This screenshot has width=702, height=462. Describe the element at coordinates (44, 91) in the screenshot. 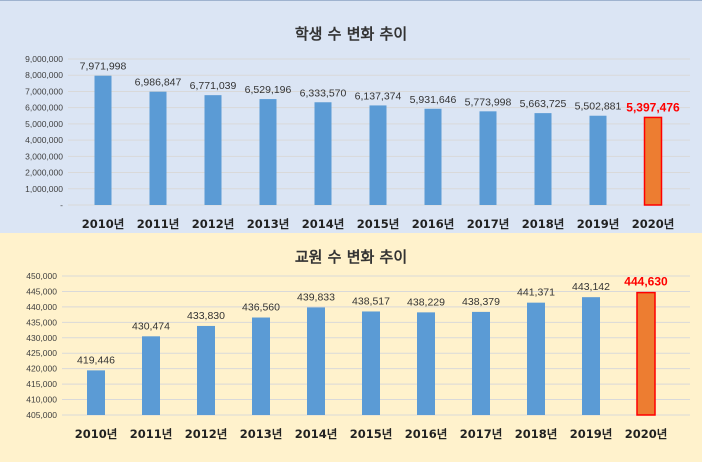

I see `y-tick-label: 7,000,000` at that location.